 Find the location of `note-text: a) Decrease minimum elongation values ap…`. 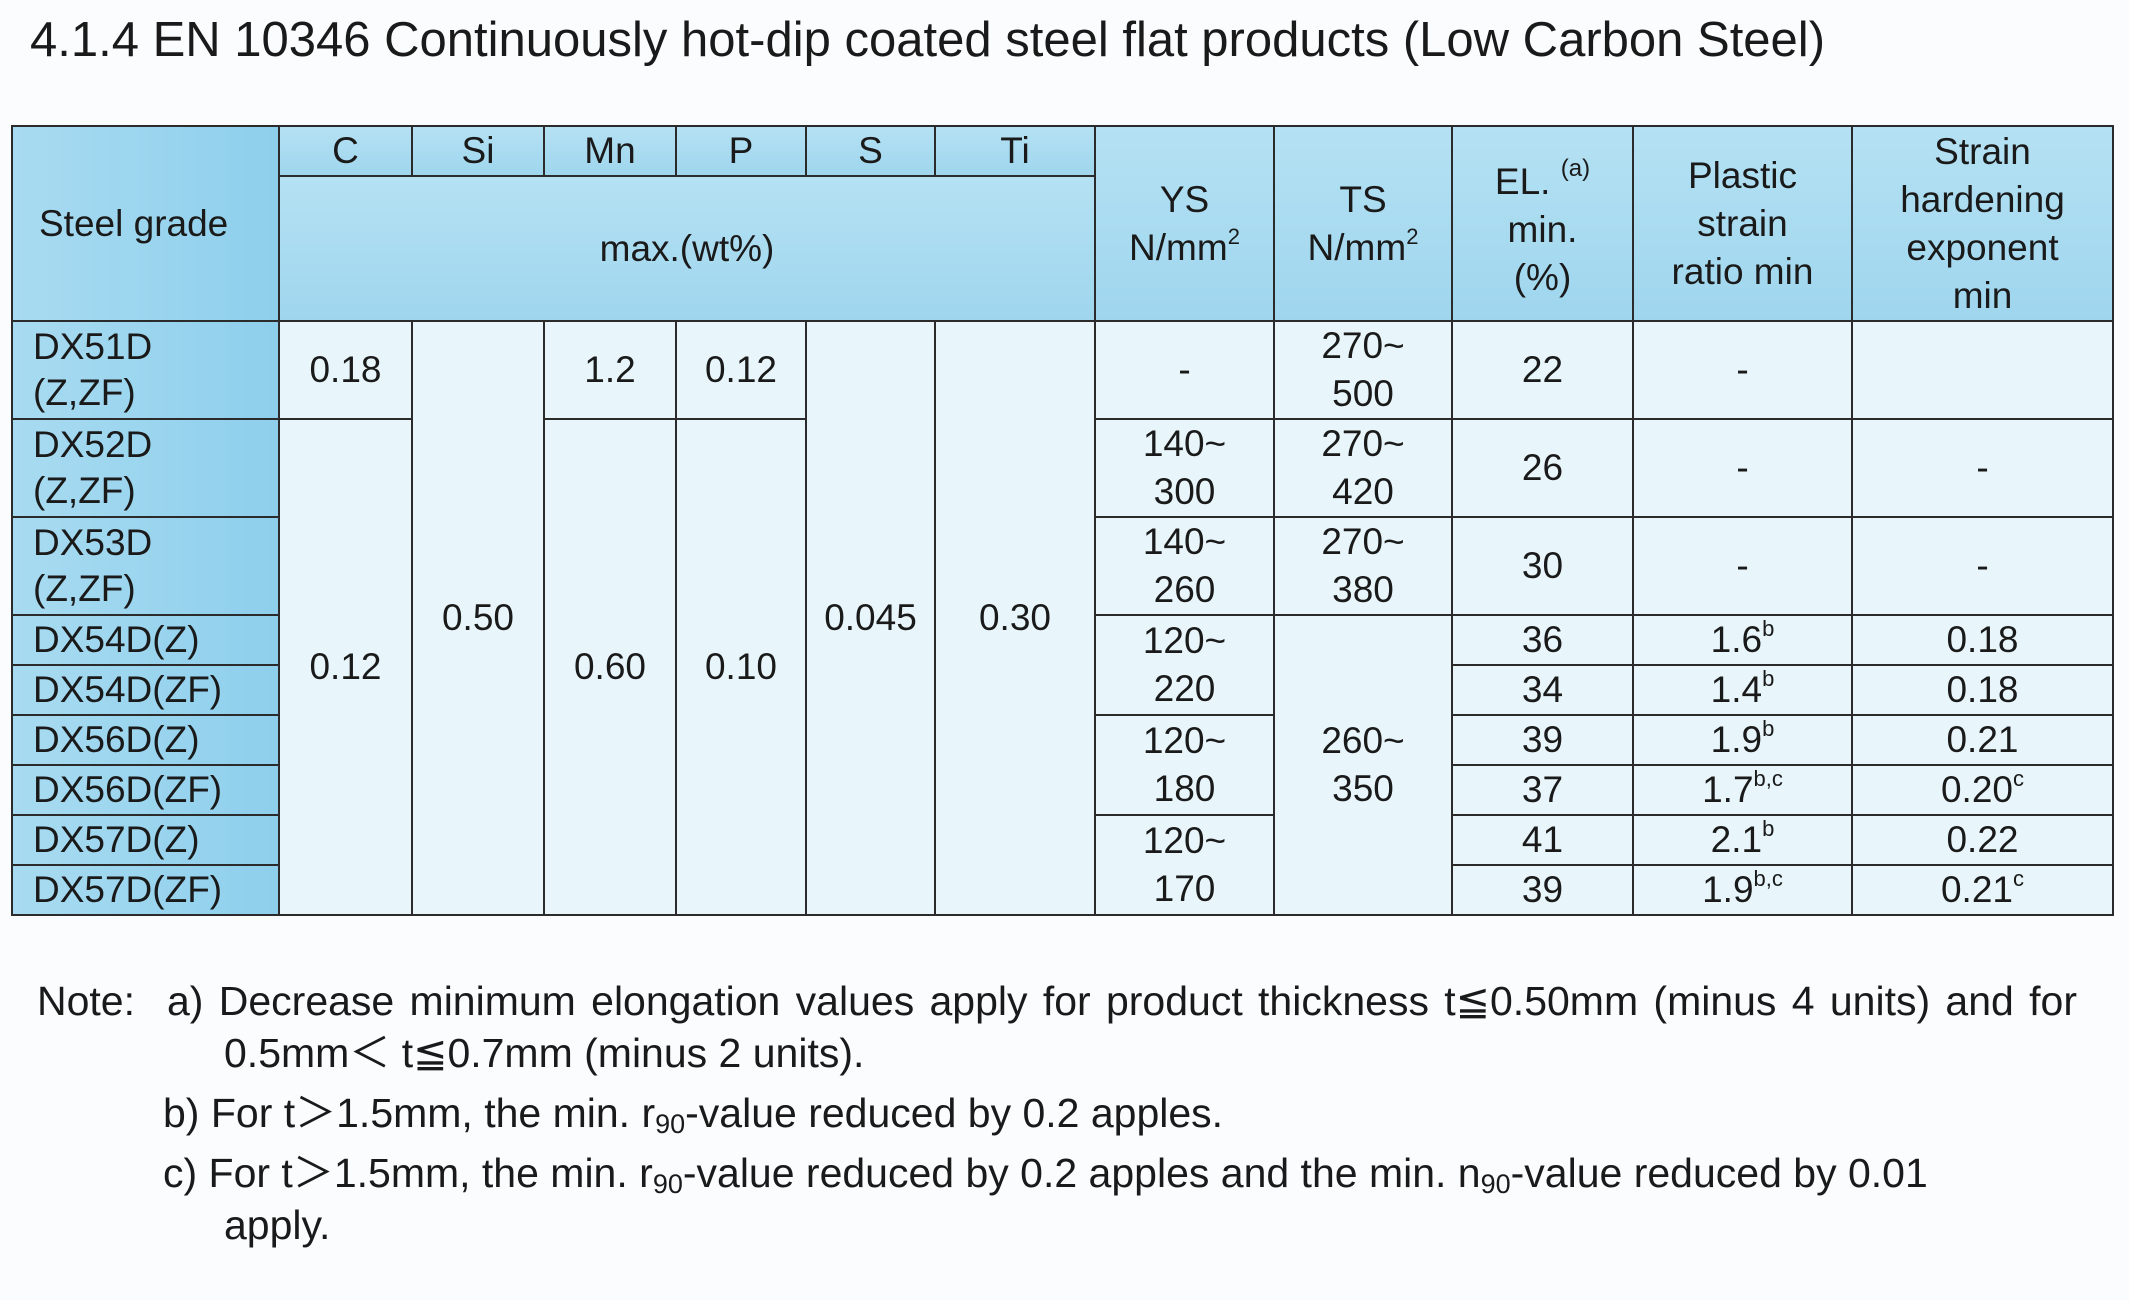

note-text: a) Decrease minimum elongation values ap… is located at coordinates (1122, 1027).